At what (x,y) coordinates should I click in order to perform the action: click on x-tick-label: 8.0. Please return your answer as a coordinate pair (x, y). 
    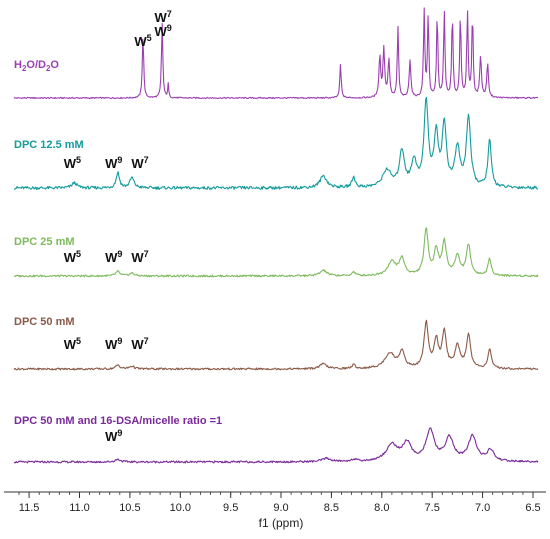
    Looking at the image, I should click on (381, 508).